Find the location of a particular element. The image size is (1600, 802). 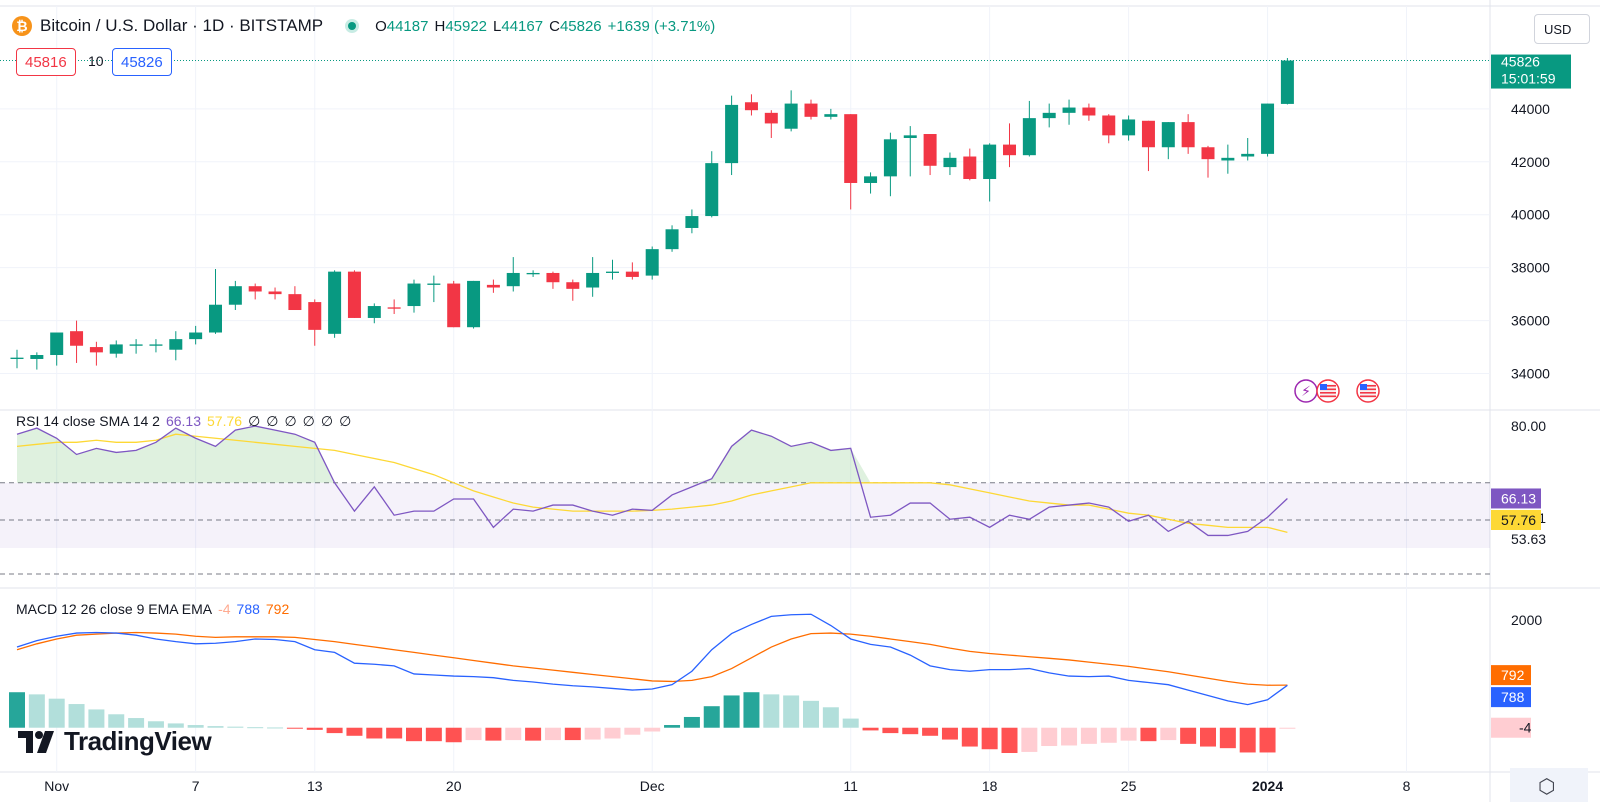

spread-value: 10 is located at coordinates (96, 61).